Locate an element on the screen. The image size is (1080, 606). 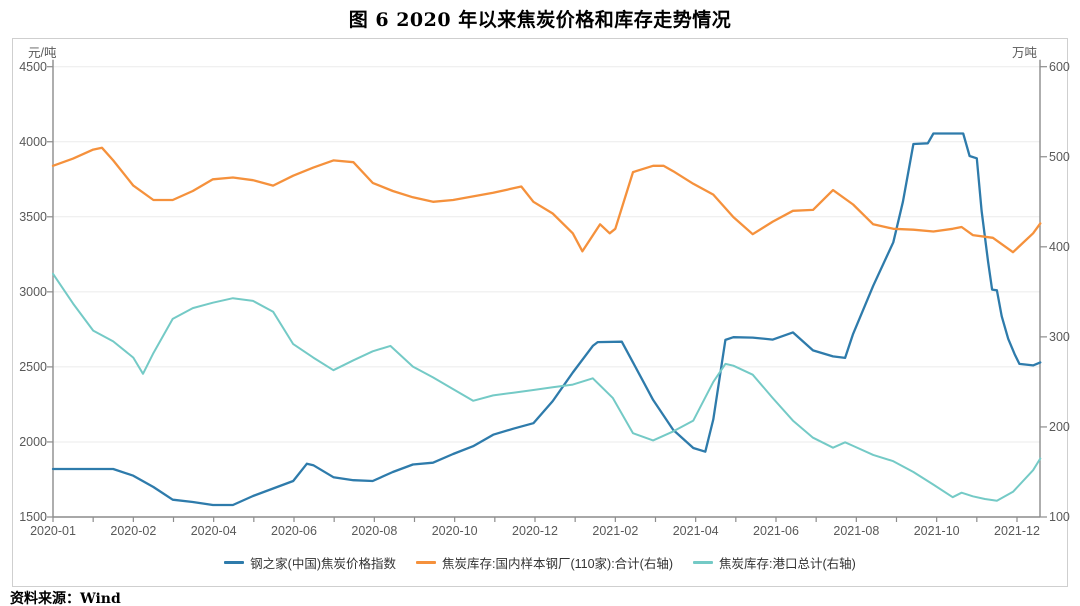
y-tick-label-right: 400 is located at coordinates (1059, 246).